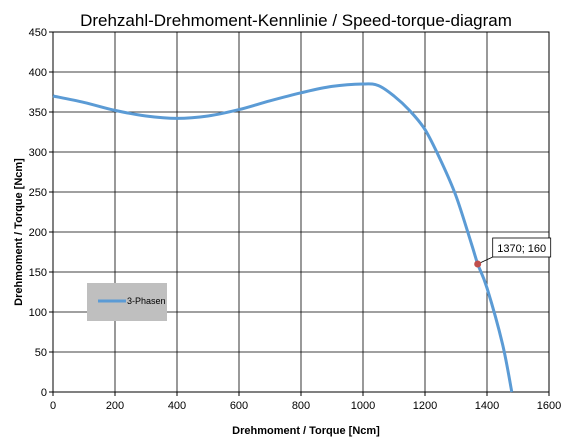  Describe the element at coordinates (38, 313) in the screenshot. I see `y-tick-label: 100` at that location.